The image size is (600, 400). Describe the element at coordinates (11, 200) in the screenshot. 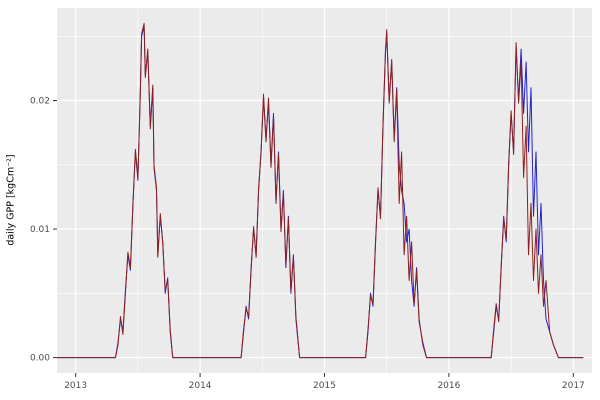

I see `y-axis-title: daily GPP [kgCm⁻²]` at that location.